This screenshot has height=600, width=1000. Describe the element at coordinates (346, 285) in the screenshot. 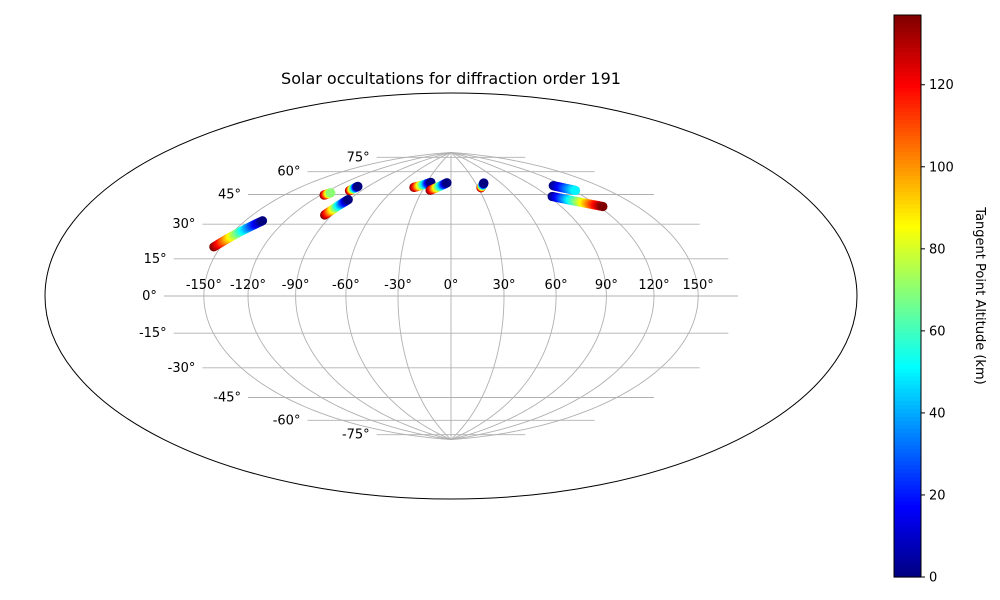

I see `longitude-tick-label: -60°` at that location.